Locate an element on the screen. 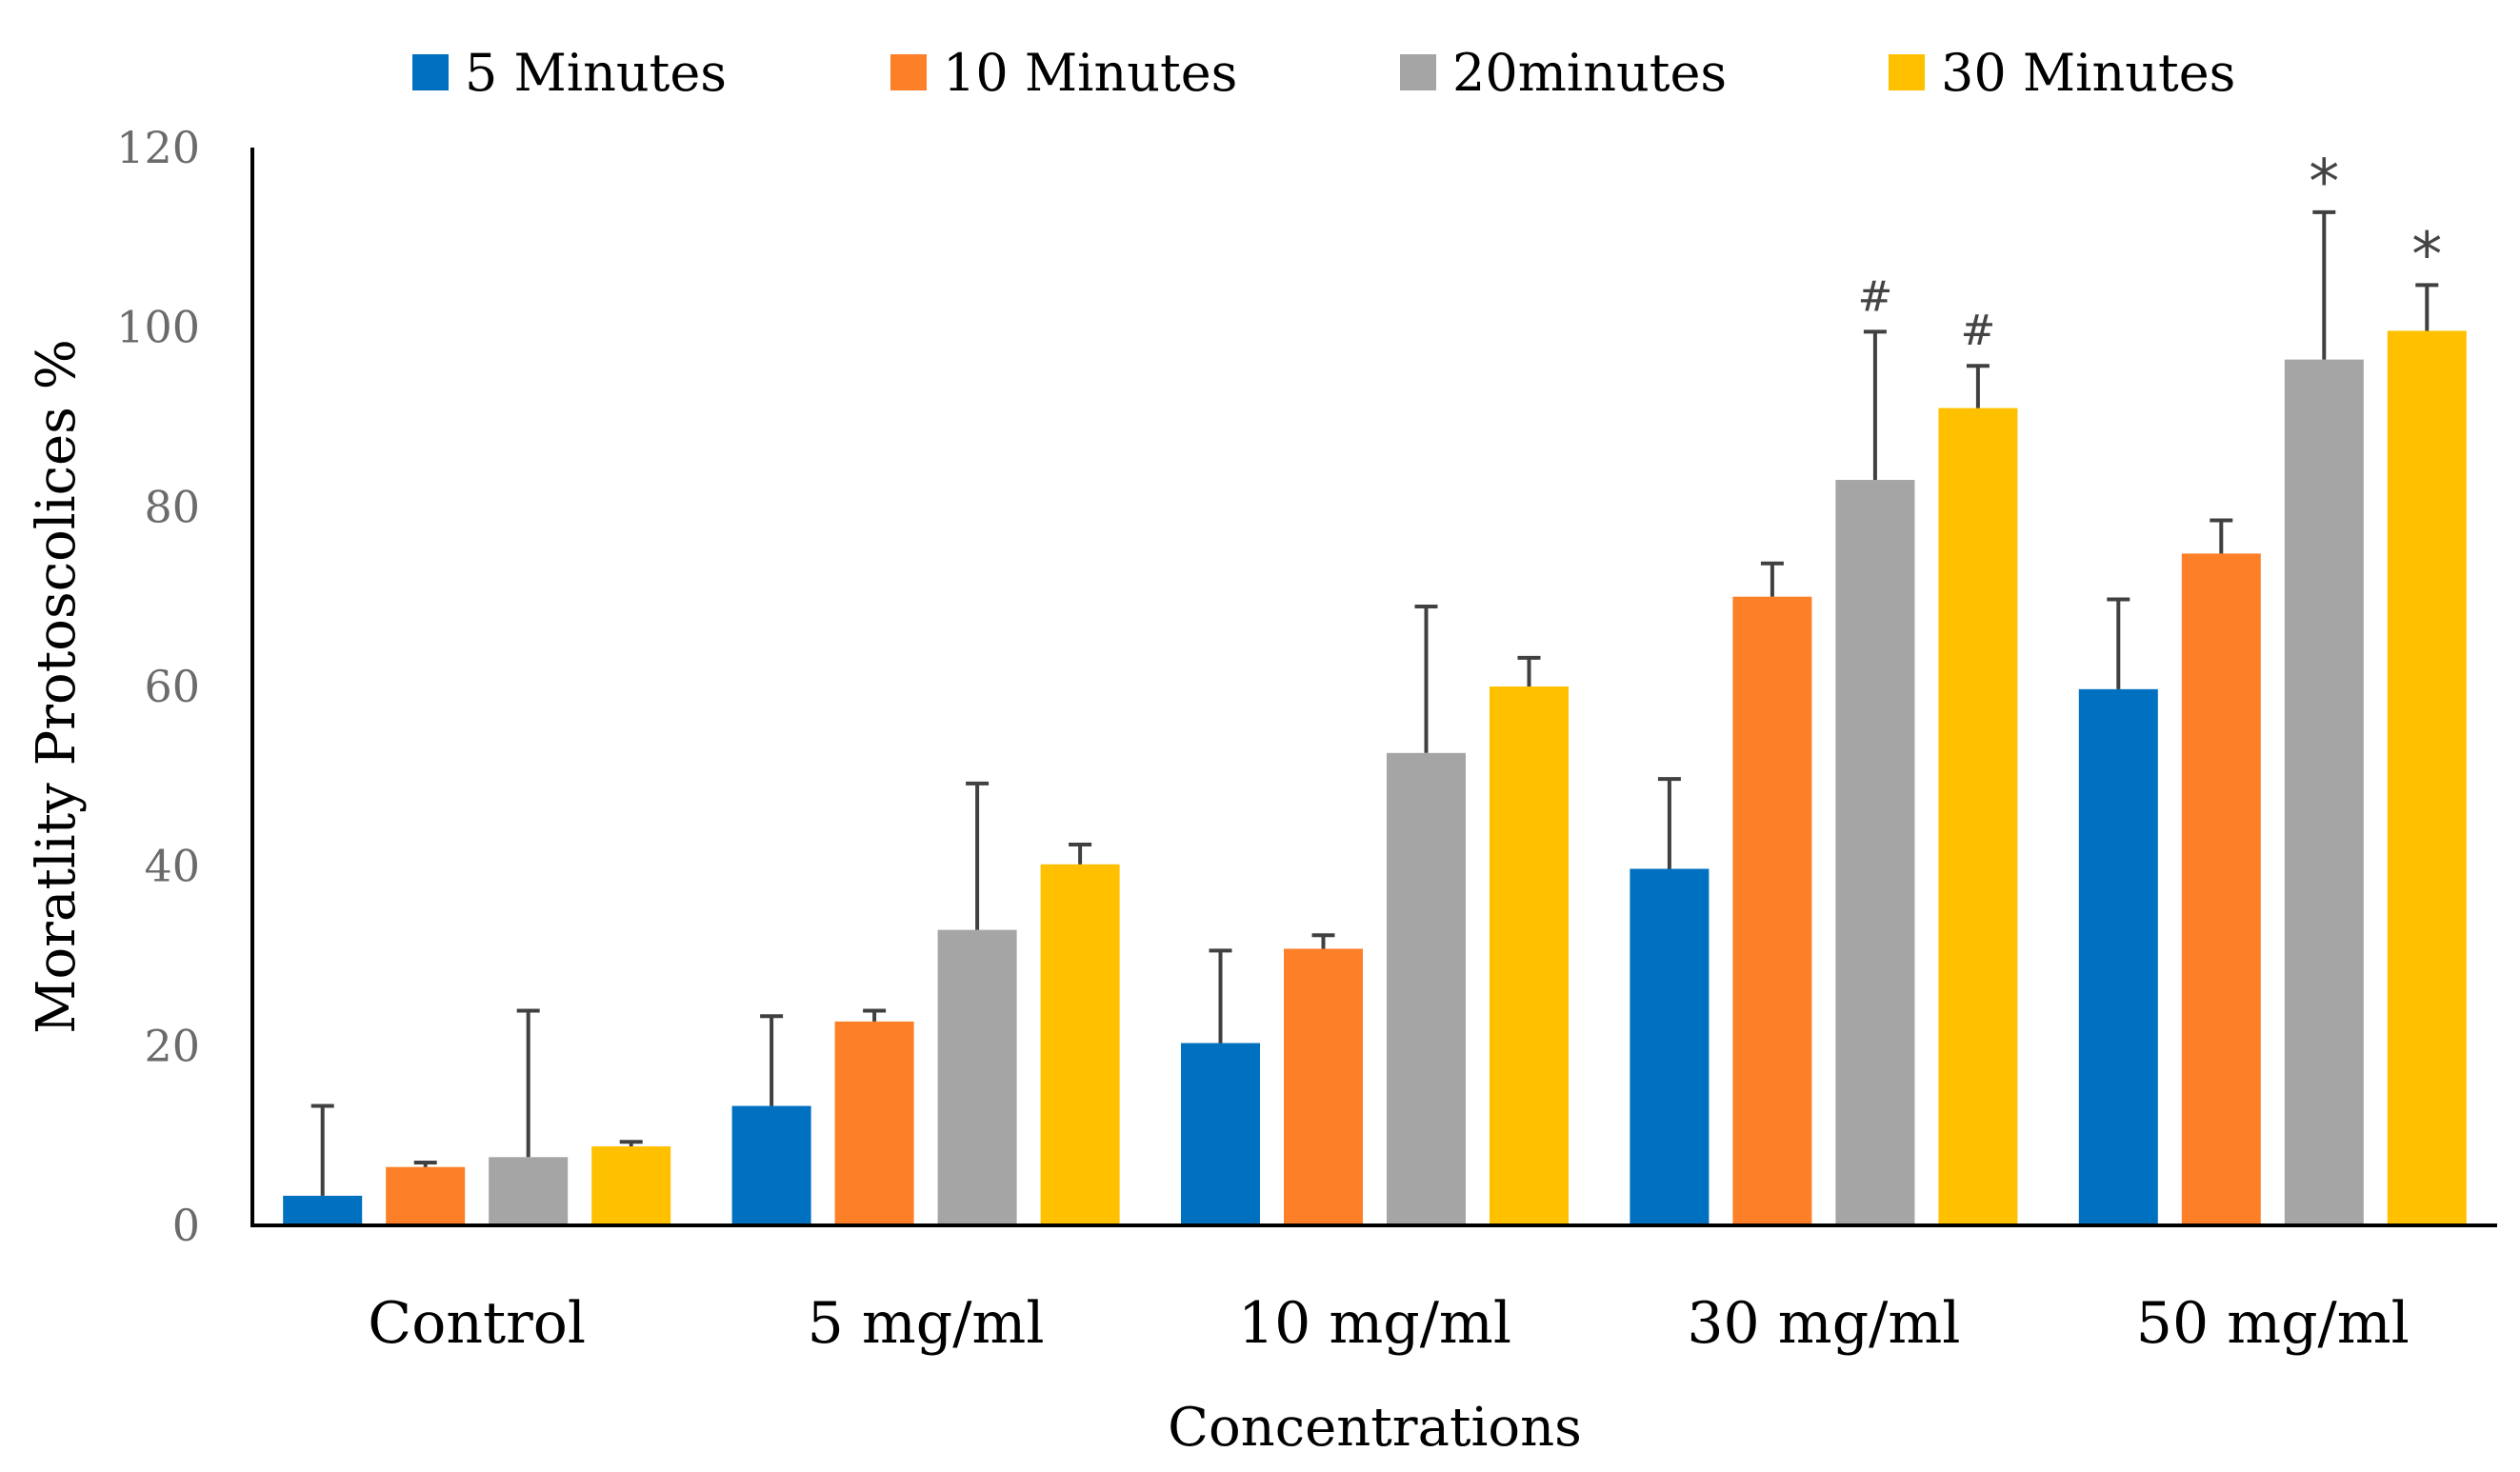  y-tick-label: 100 is located at coordinates (158, 327).